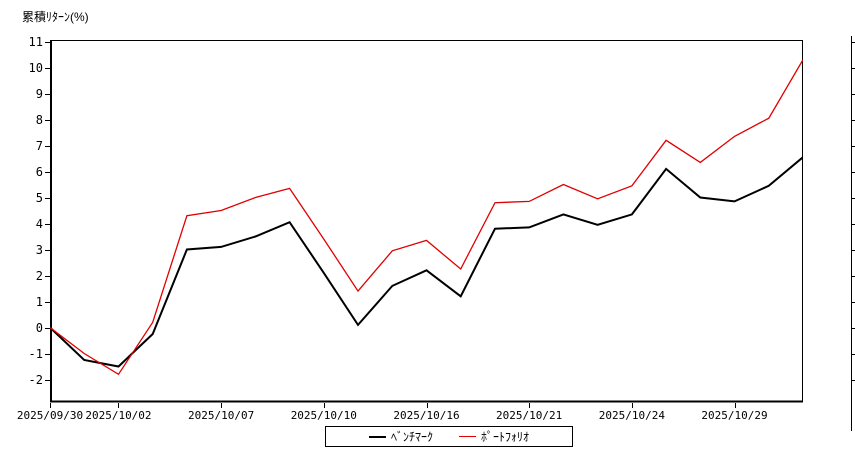 The width and height of the screenshot is (855, 451). What do you see at coordinates (55, 17) in the screenshot?
I see `chart-title: 累積ﾘﾀｰﾝ(%)` at bounding box center [55, 17].